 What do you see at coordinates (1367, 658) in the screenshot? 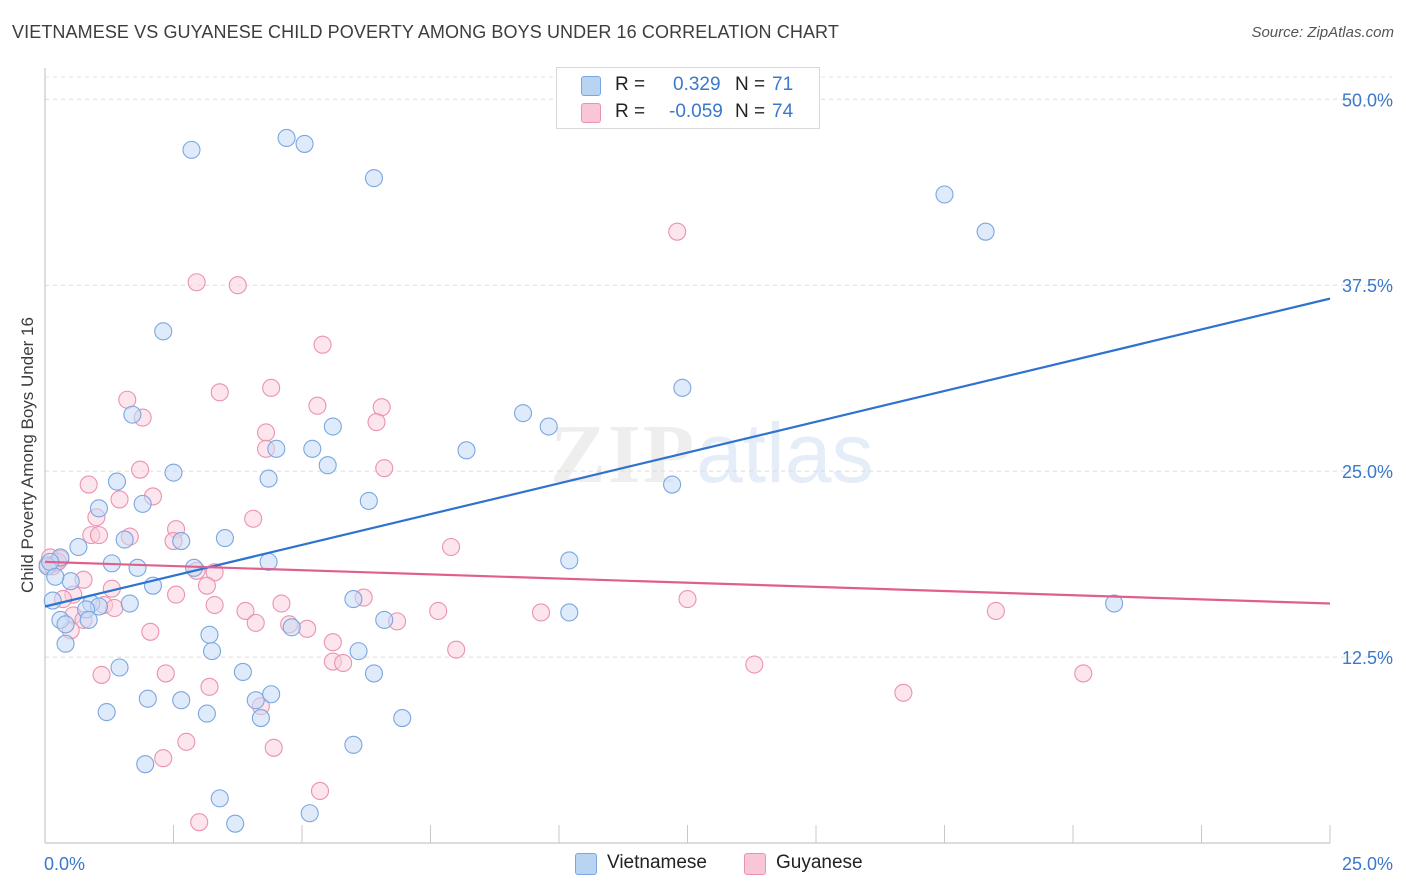
I see `y-tick-label: 12.5%` at bounding box center [1367, 658].